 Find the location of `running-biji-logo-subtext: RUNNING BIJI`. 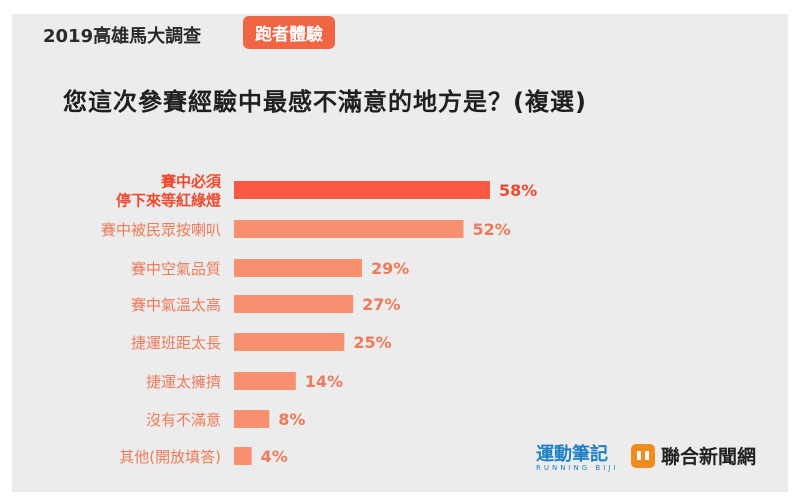

running-biji-logo-subtext: RUNNING BIJI is located at coordinates (577, 468).